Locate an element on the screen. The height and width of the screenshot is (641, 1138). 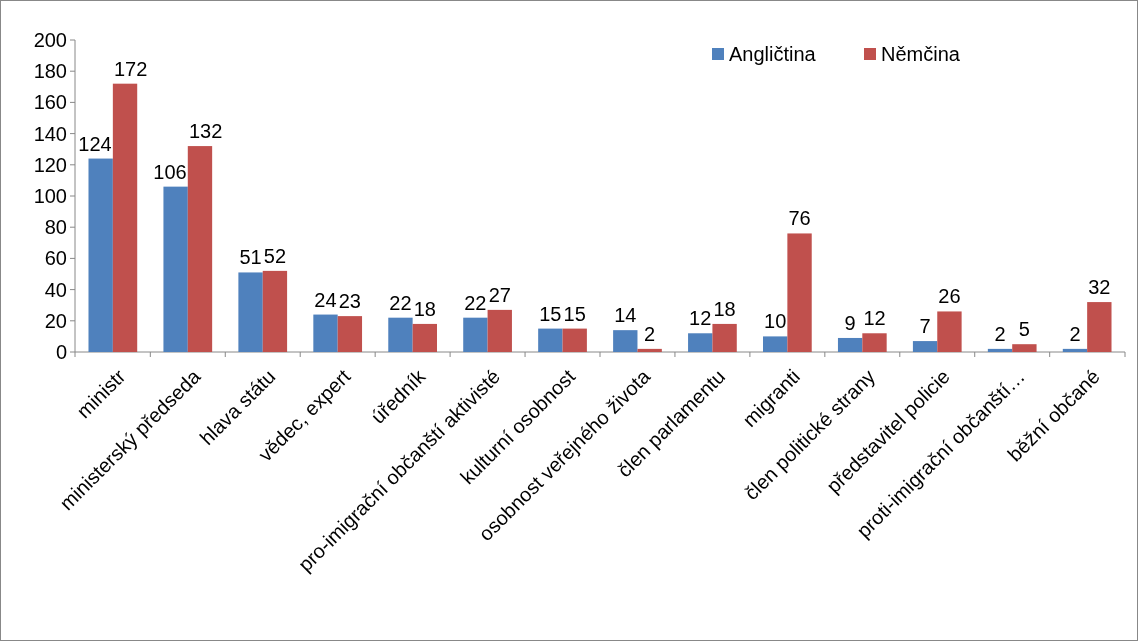
data-label: 76 is located at coordinates (799, 218).